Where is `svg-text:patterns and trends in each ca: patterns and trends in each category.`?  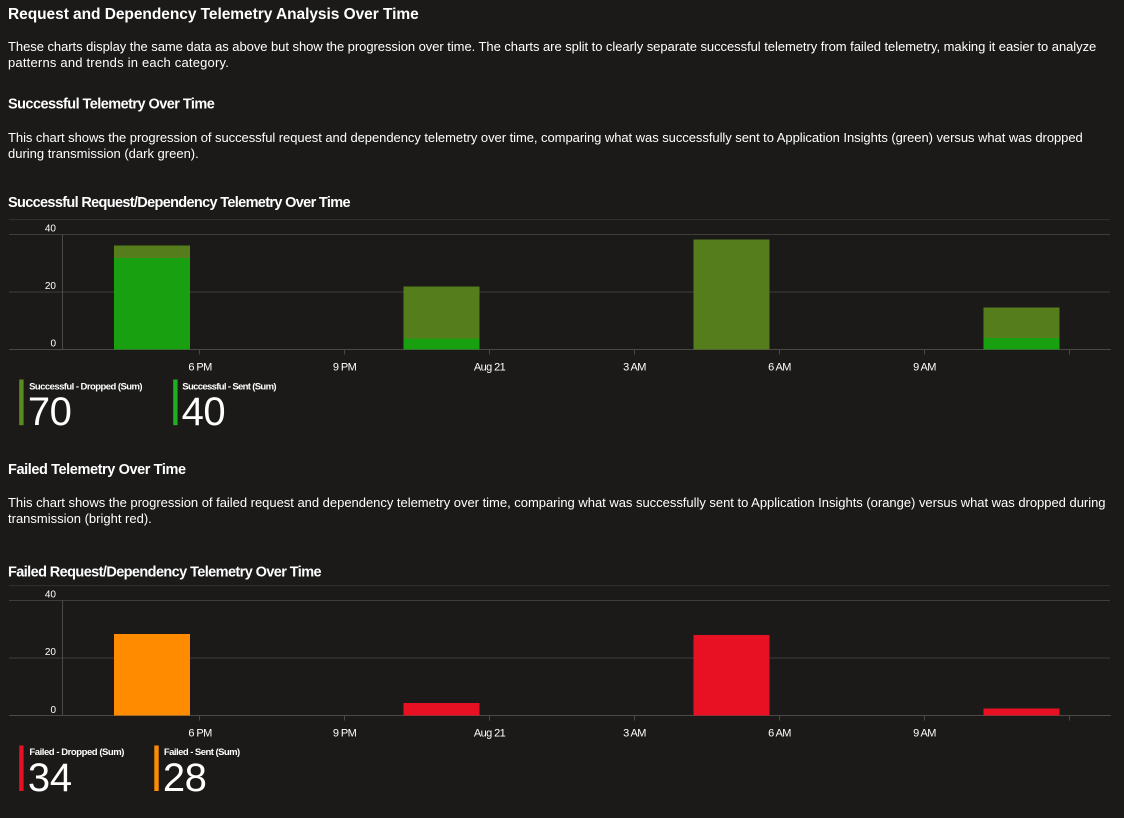 svg-text:patterns and trends in each ca: patterns and trends in each category. is located at coordinates (118, 62).